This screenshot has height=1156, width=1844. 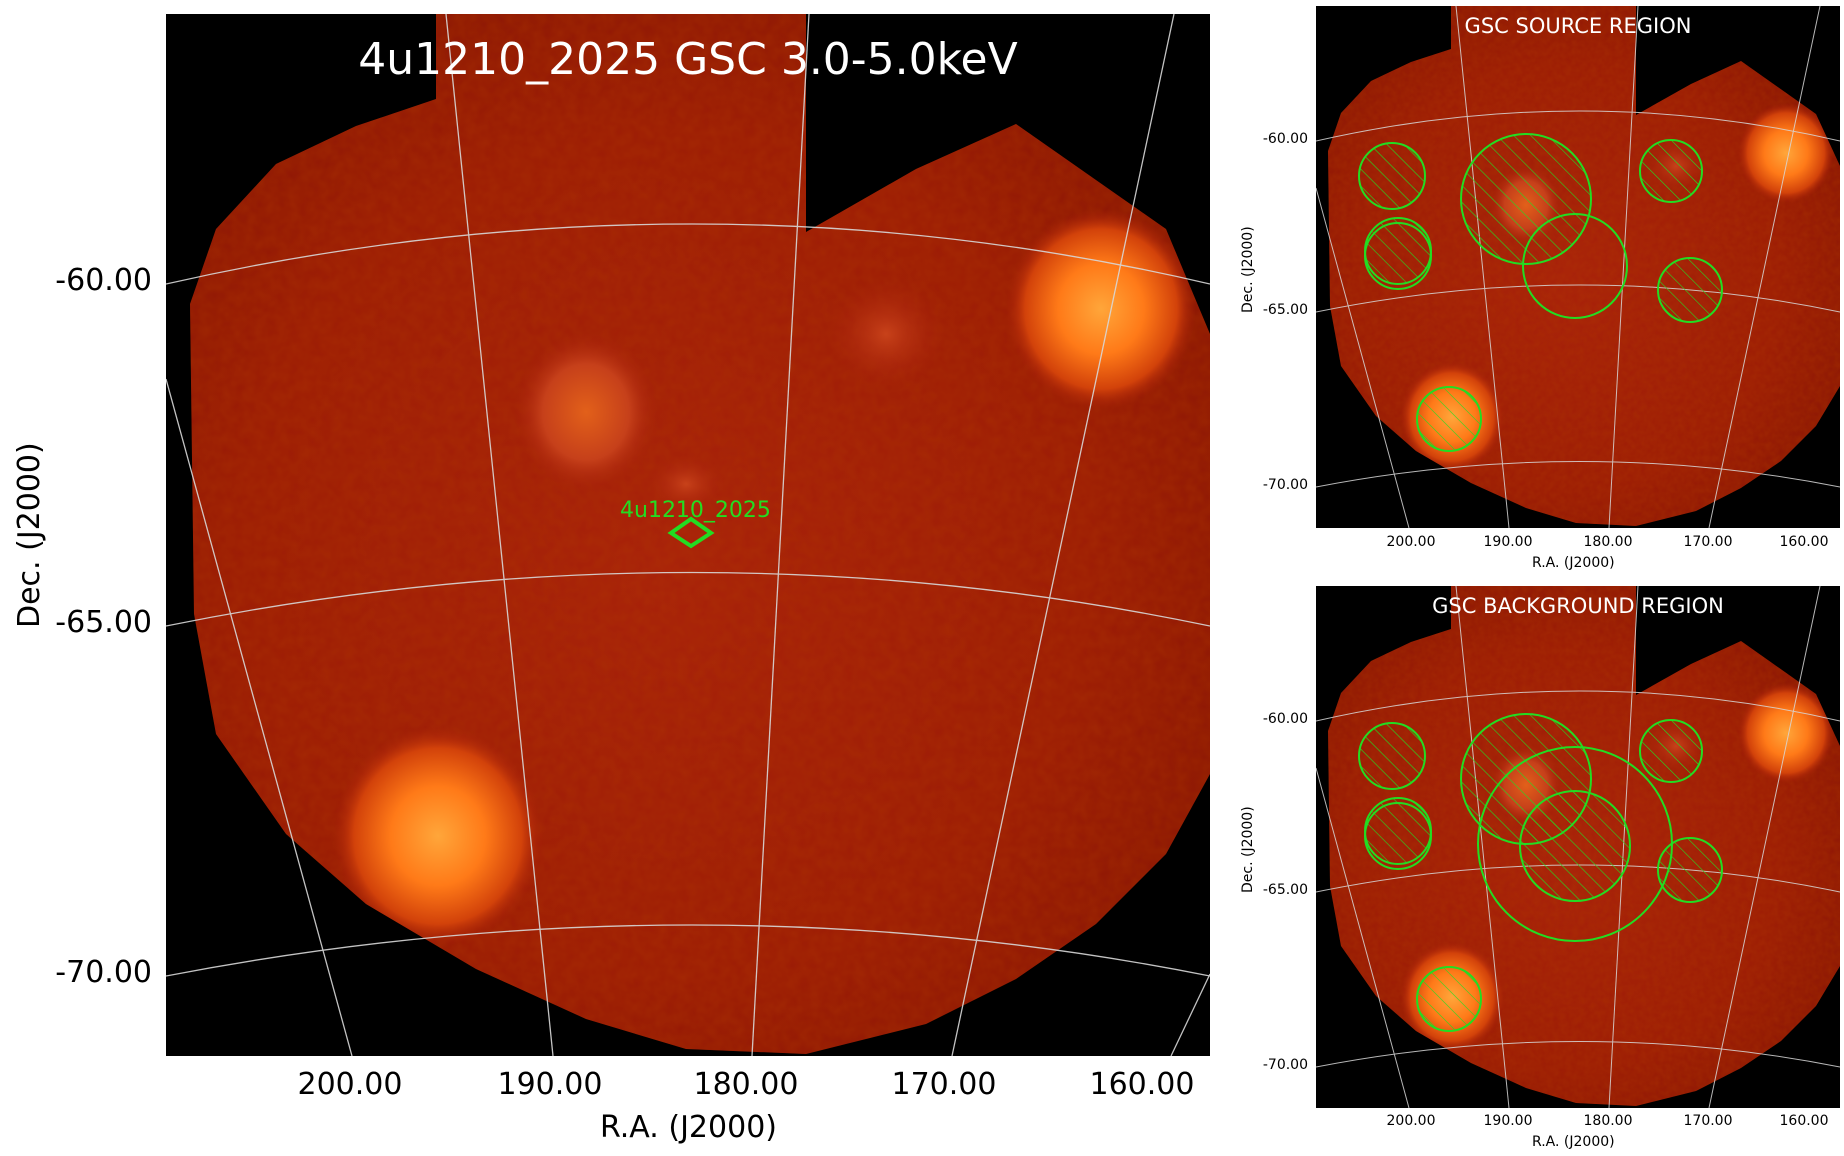 What do you see at coordinates (1804, 542) in the screenshot?
I see `src-xtick: 160.00` at bounding box center [1804, 542].